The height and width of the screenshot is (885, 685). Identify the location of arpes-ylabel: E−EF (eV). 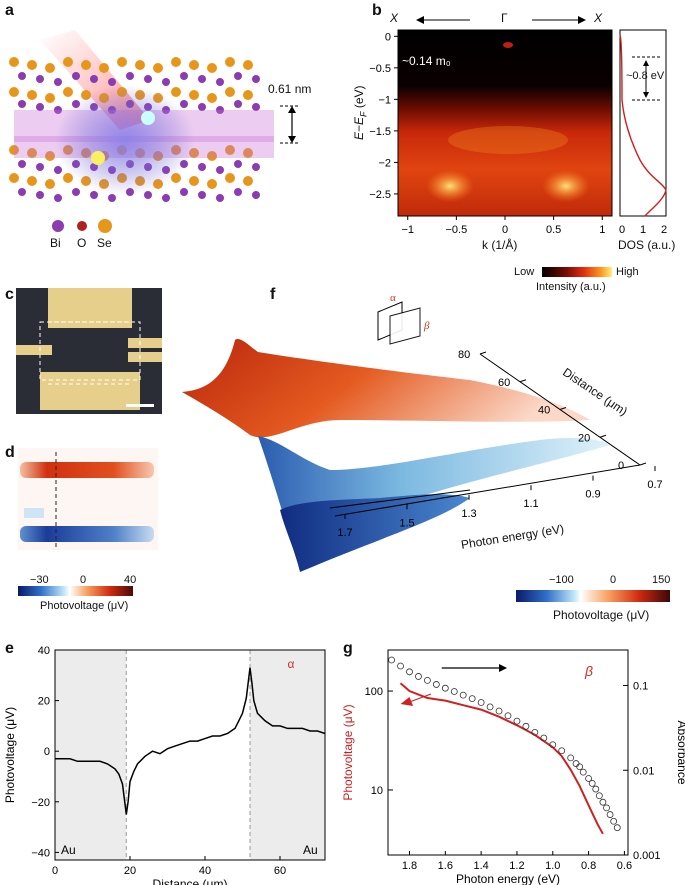
(360, 112).